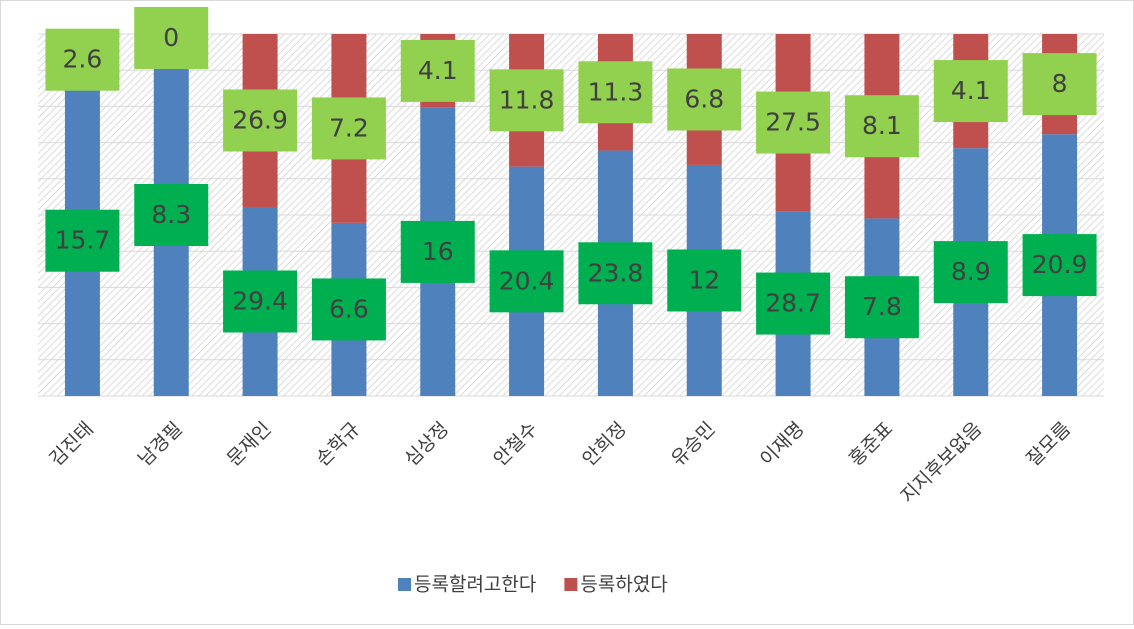 The image size is (1134, 629). I want to click on data-label: 8.1, so click(882, 125).